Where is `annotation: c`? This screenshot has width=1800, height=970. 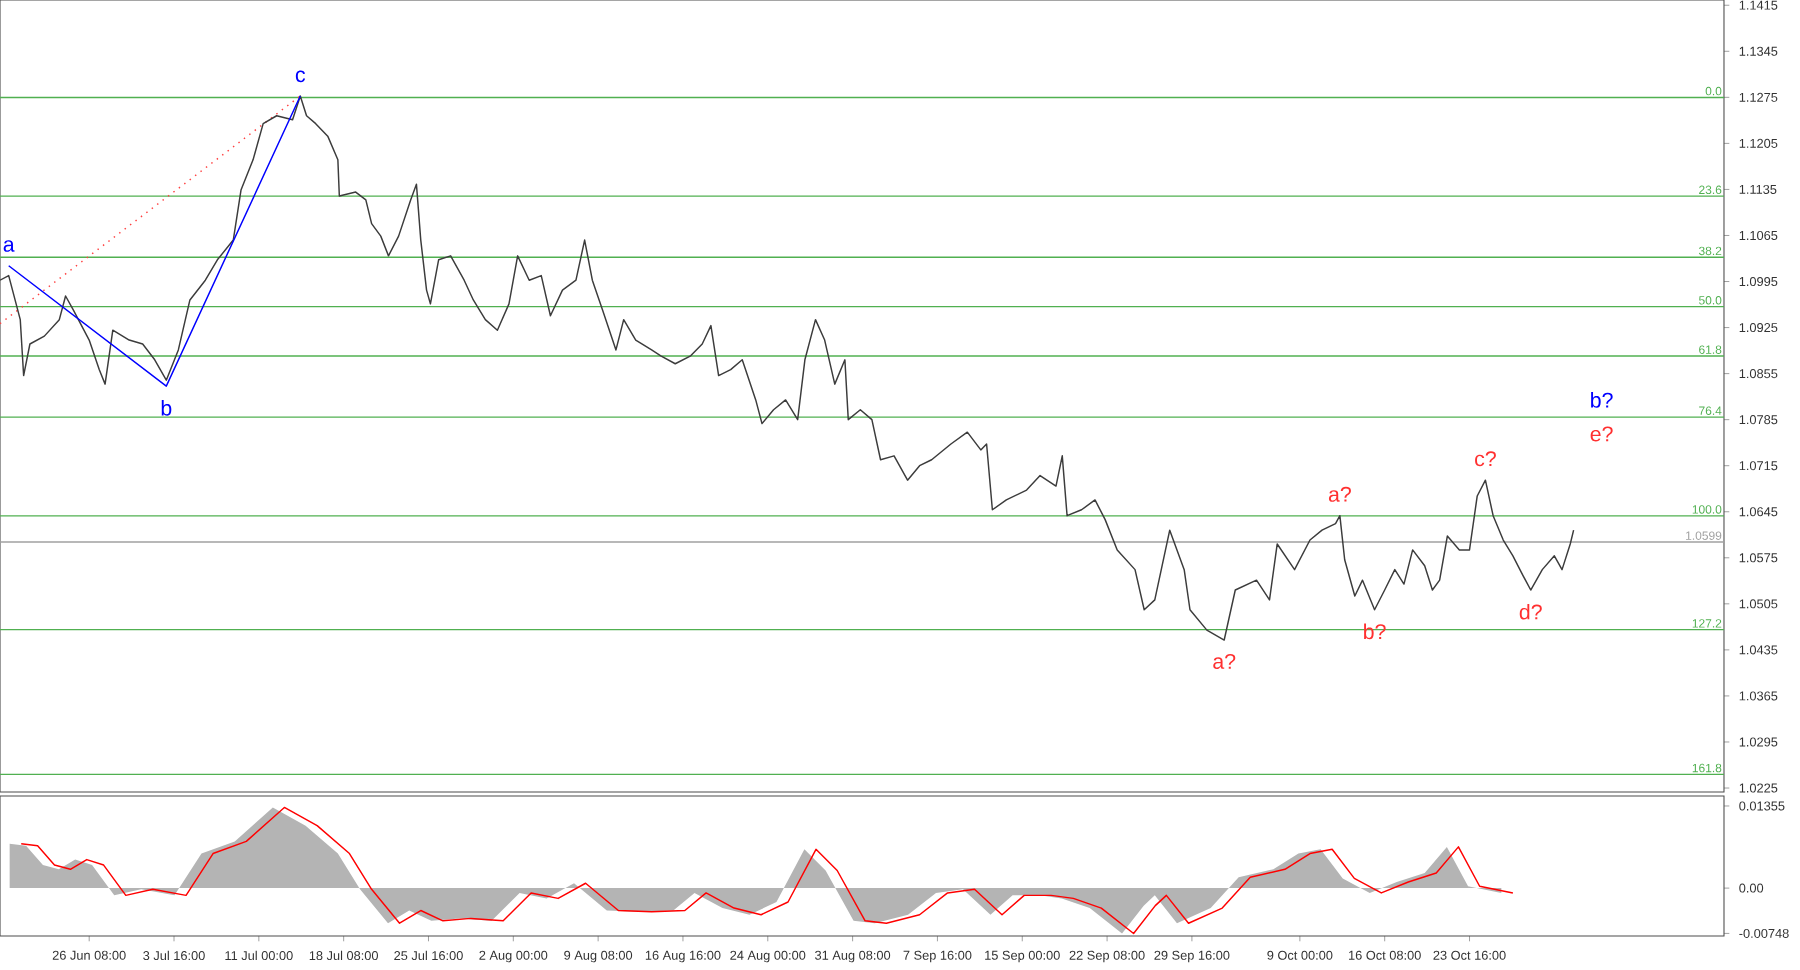
annotation: c is located at coordinates (300, 76).